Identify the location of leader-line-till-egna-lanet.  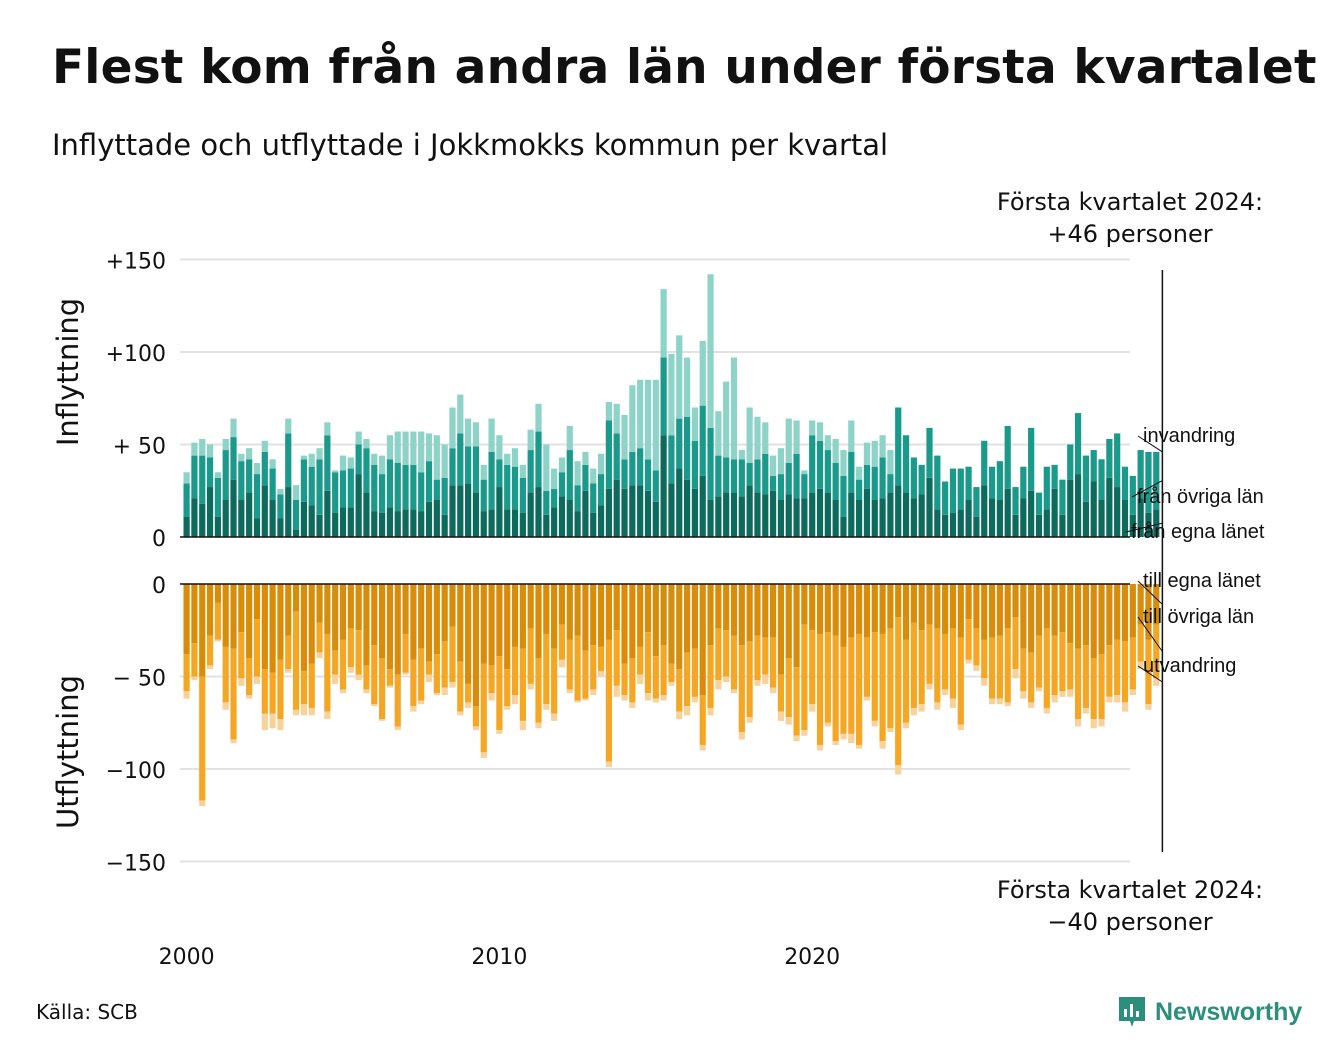
(1150, 592).